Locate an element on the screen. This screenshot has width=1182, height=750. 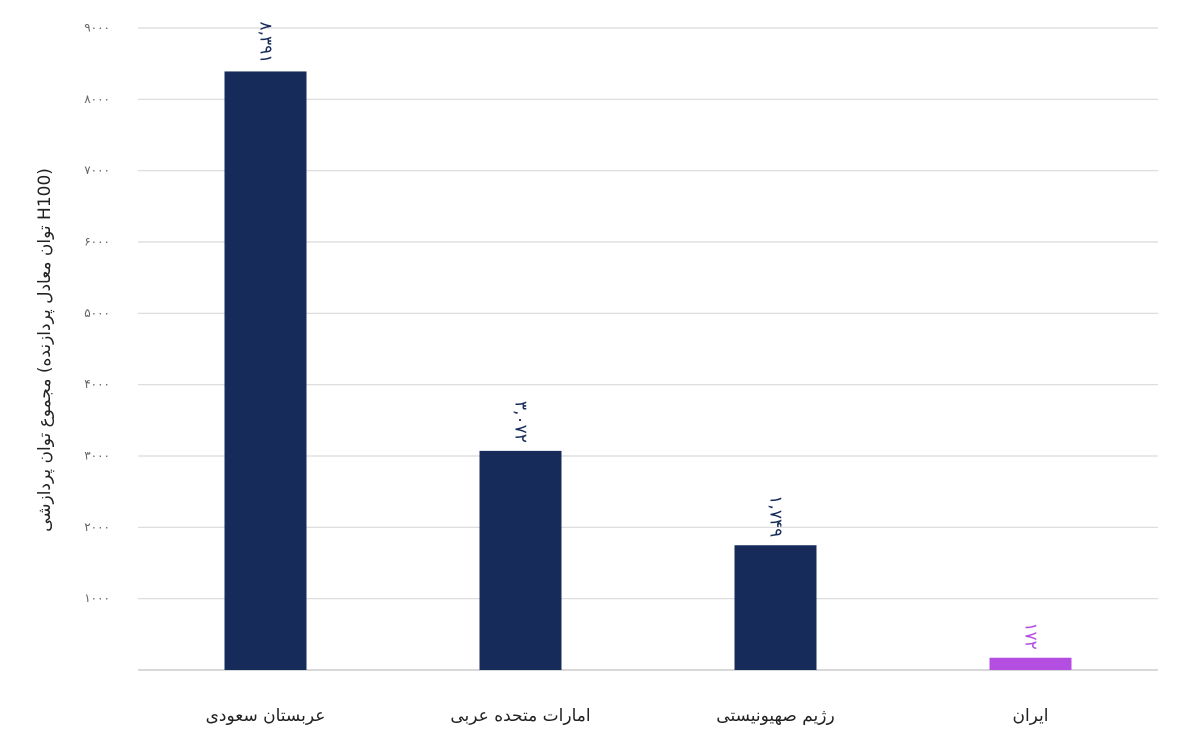
y-tick-label: ۴۰۰۰ is located at coordinates (97, 384).